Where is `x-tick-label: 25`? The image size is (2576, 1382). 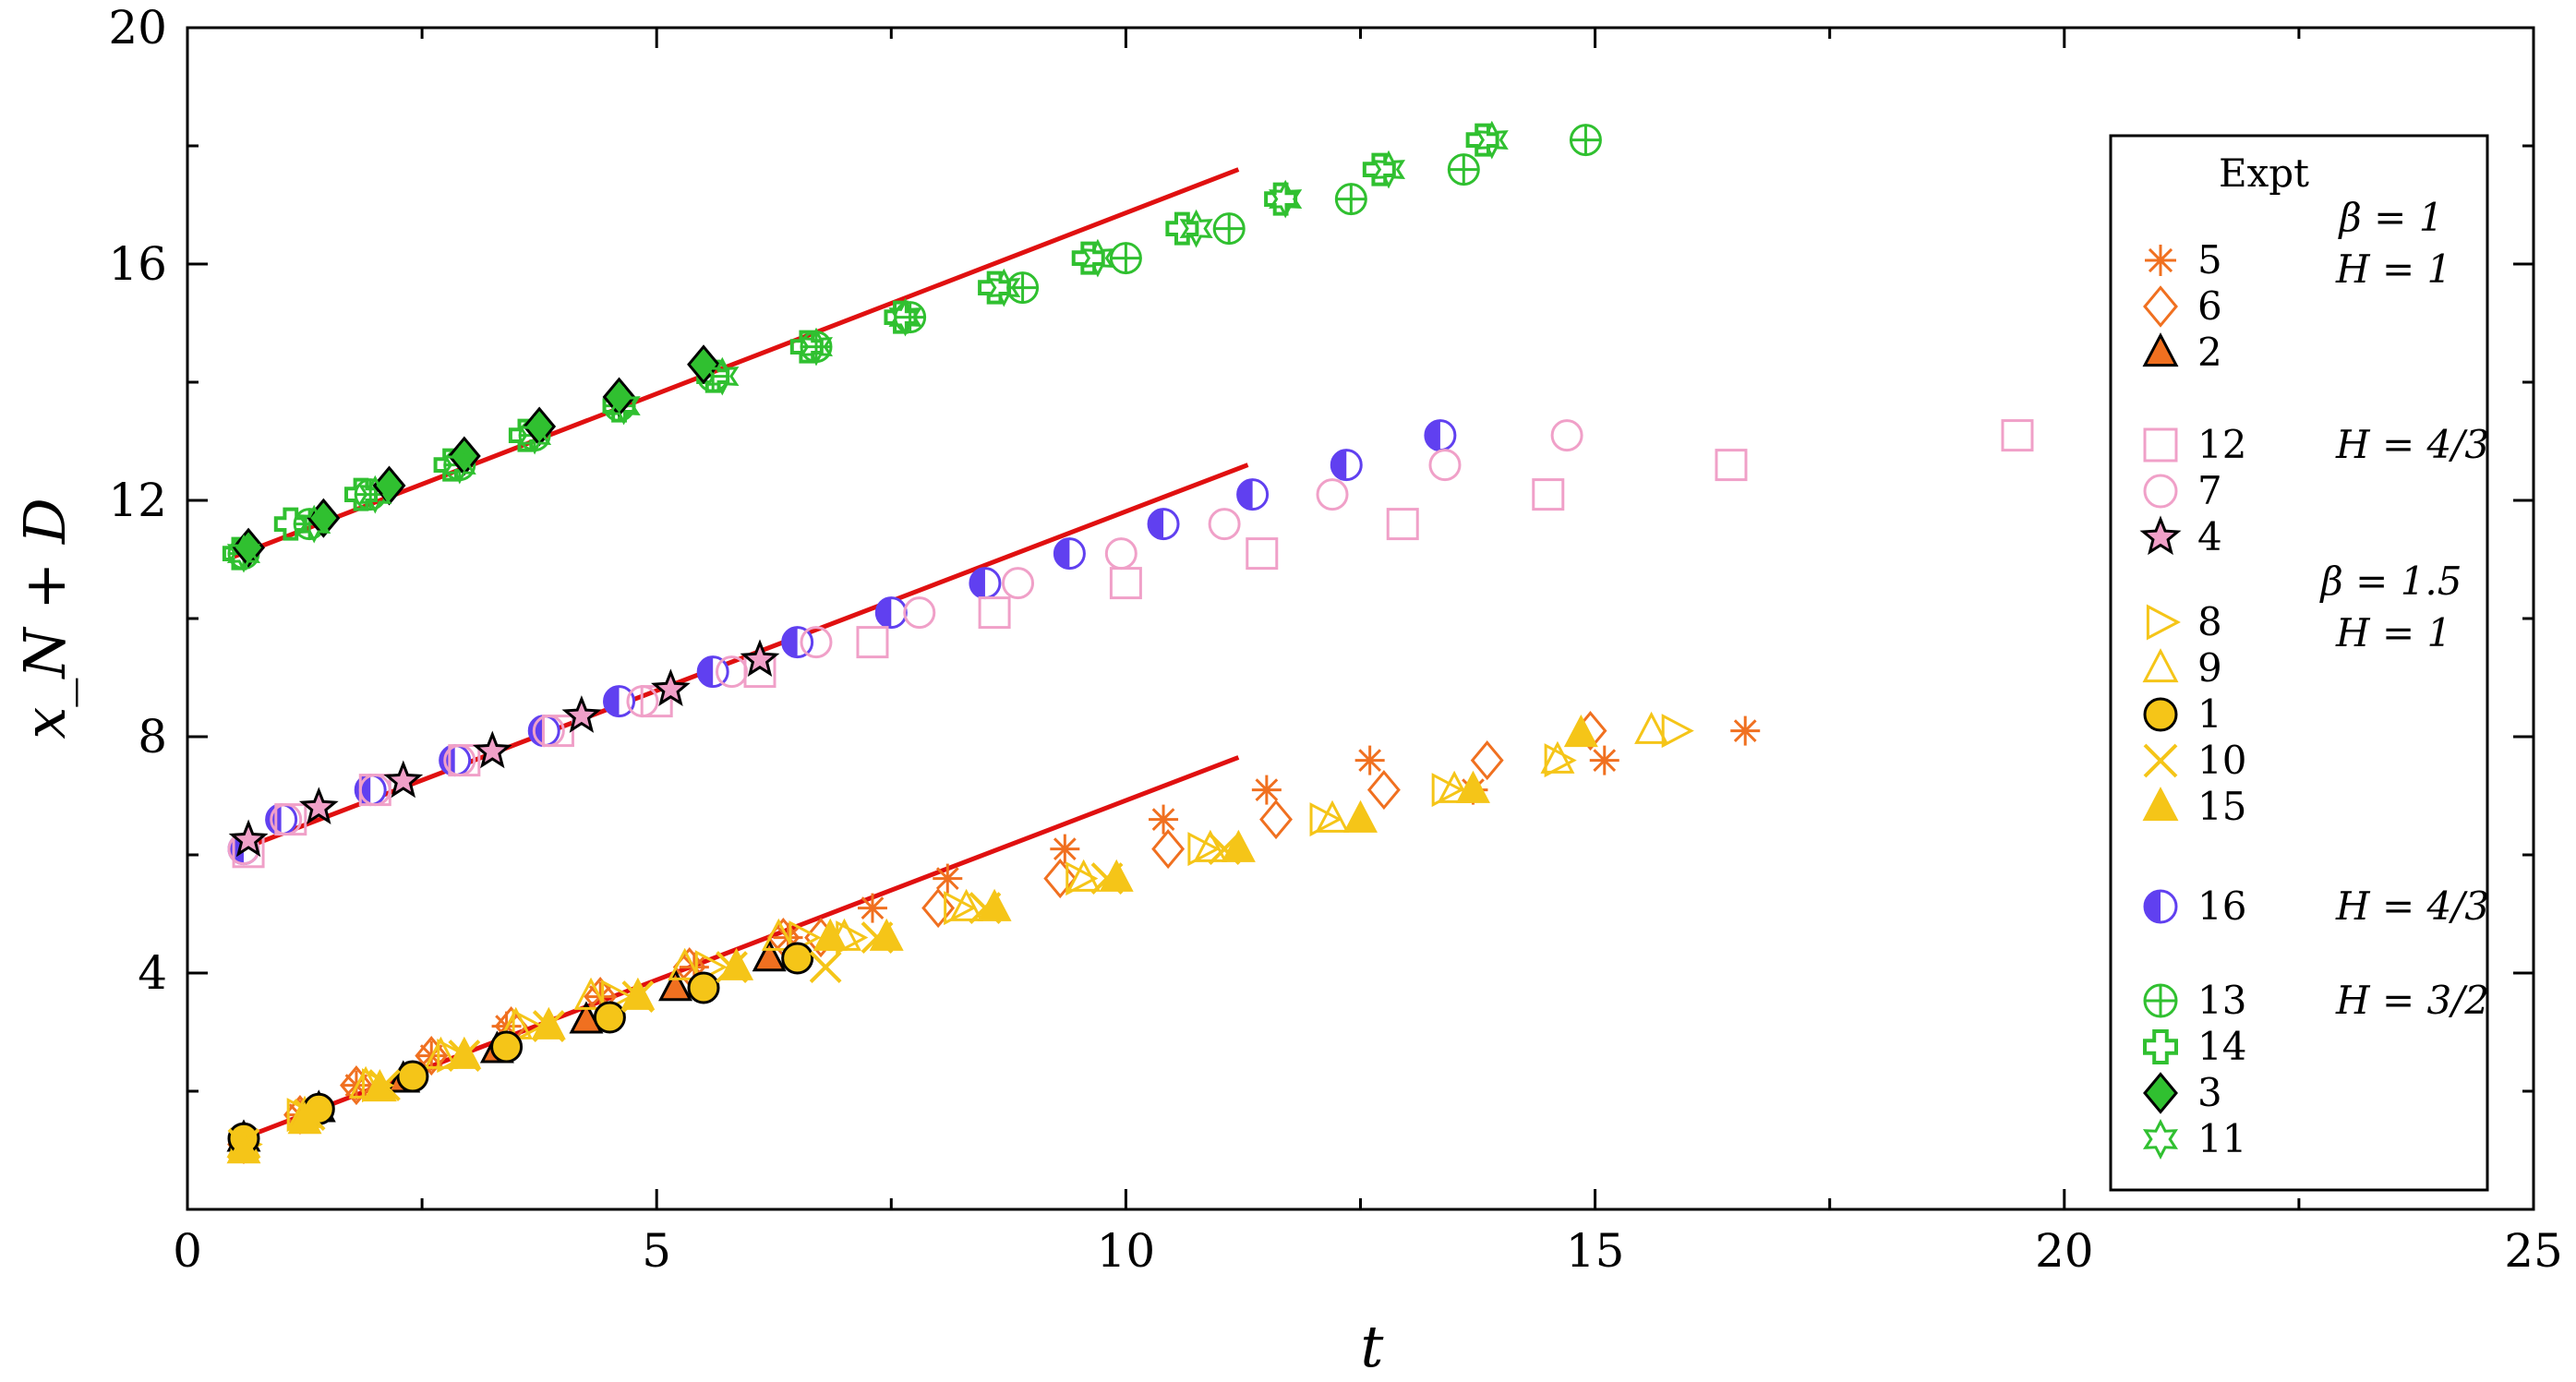
x-tick-label: 25 is located at coordinates (2533, 1251).